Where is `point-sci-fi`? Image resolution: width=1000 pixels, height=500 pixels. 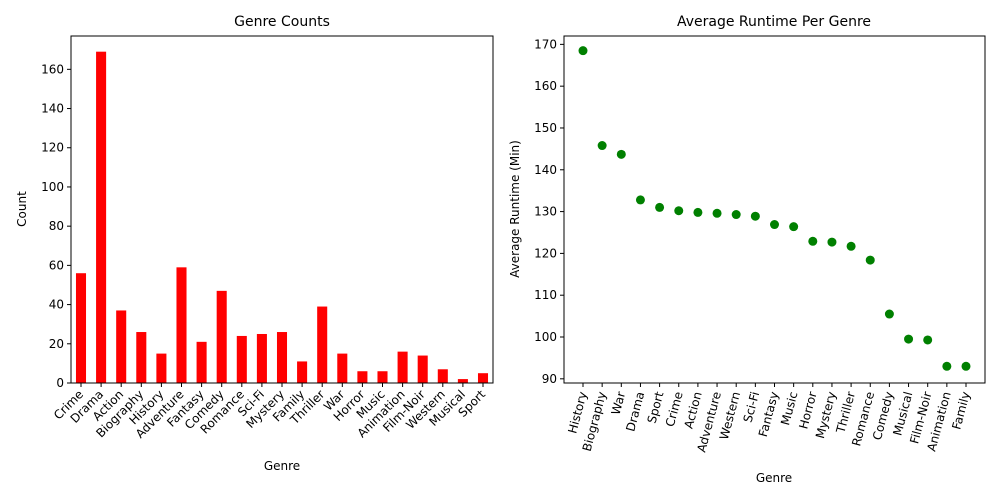
point-sci-fi is located at coordinates (755, 216).